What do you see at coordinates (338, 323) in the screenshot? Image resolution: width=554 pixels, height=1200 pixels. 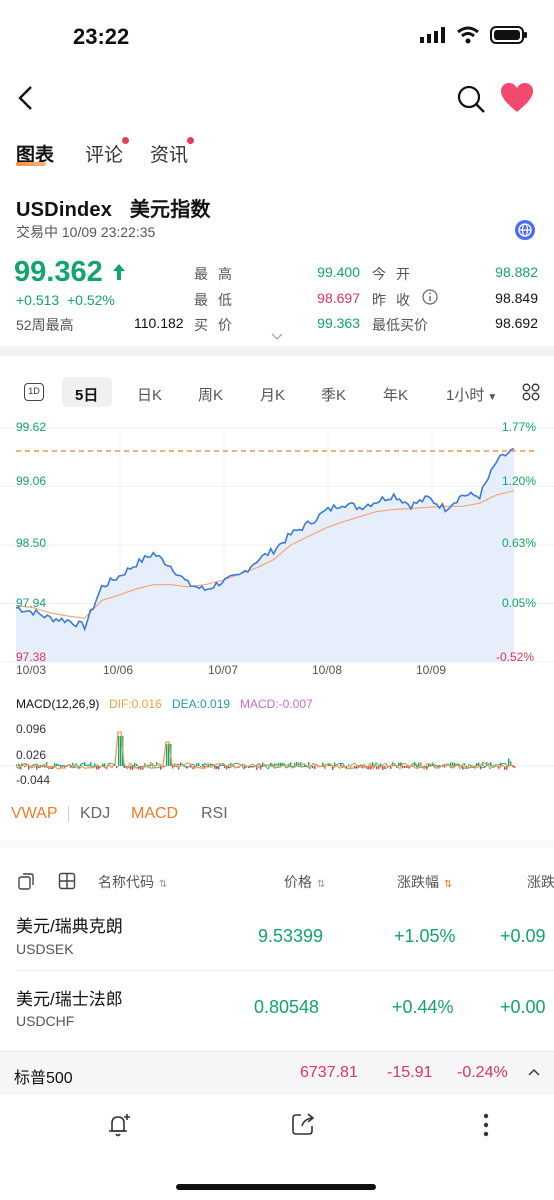 I see `bid-value: 99.363` at bounding box center [338, 323].